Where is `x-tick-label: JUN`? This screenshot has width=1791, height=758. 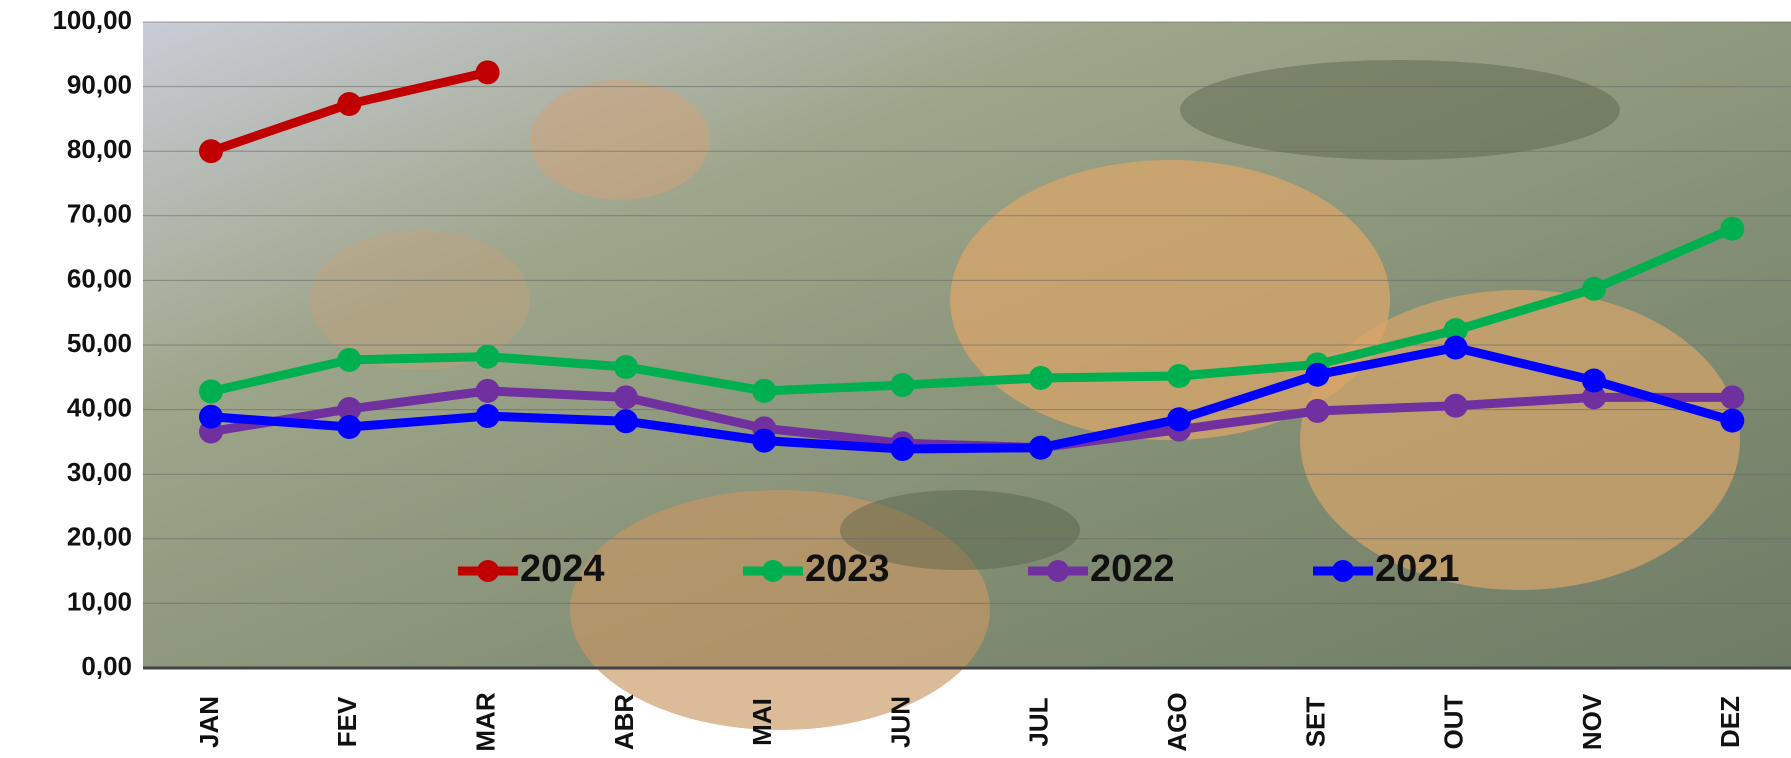 x-tick-label: JUN is located at coordinates (900, 722).